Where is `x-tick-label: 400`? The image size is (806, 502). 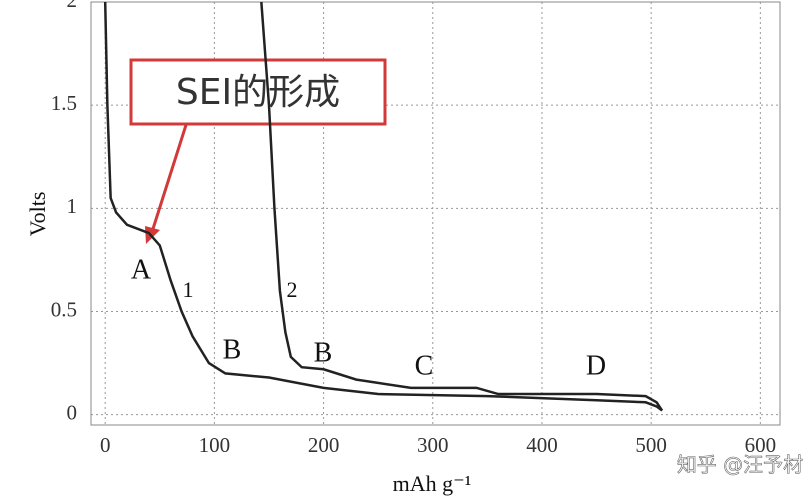
x-tick-label: 400 is located at coordinates (542, 445).